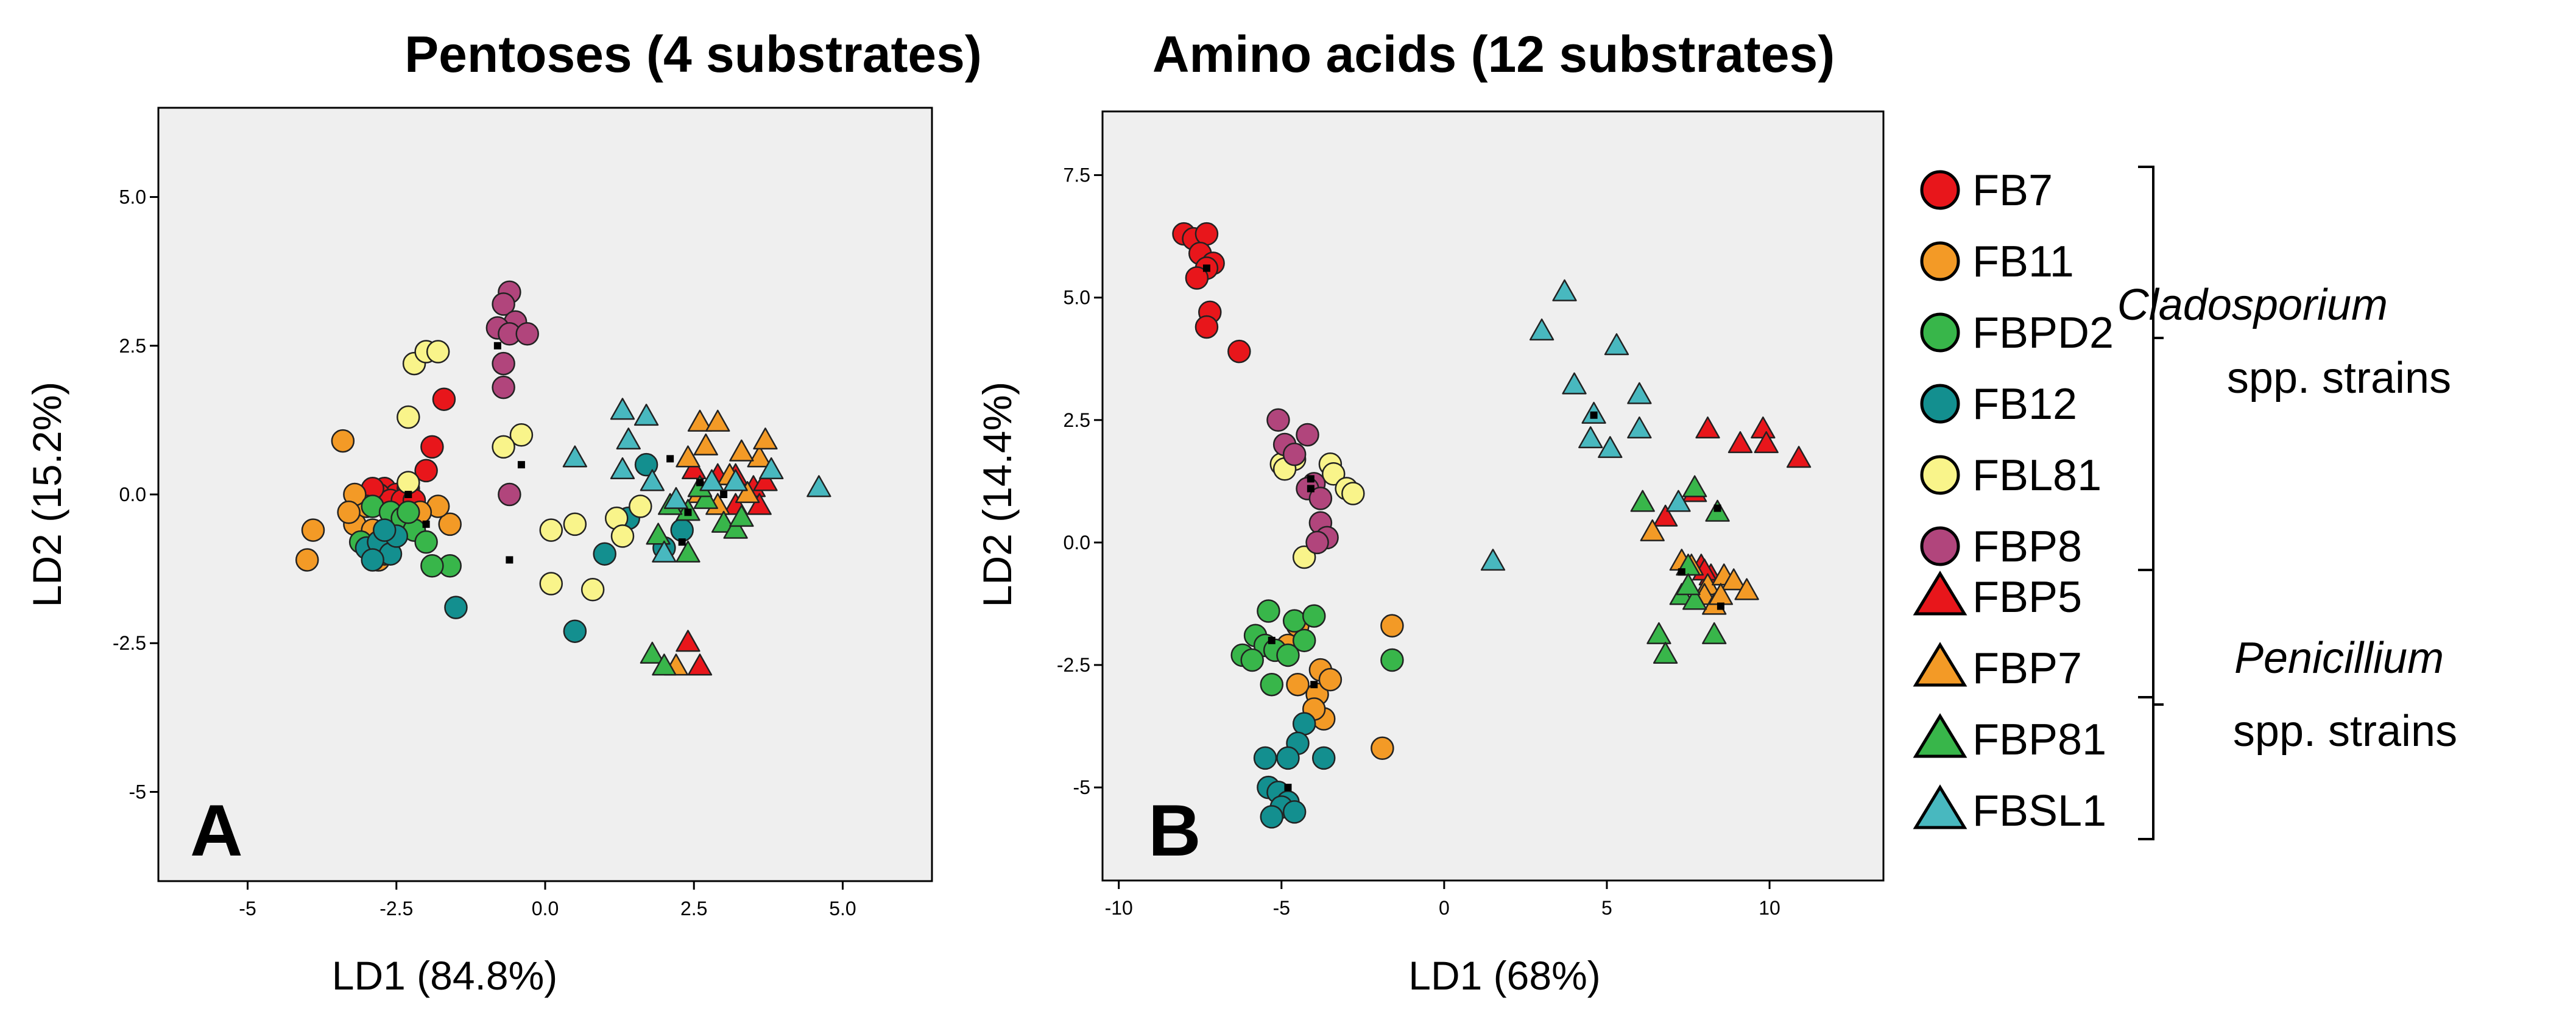 The height and width of the screenshot is (1023, 2576). I want to click on series-fbsl1, so click(1586, 425).